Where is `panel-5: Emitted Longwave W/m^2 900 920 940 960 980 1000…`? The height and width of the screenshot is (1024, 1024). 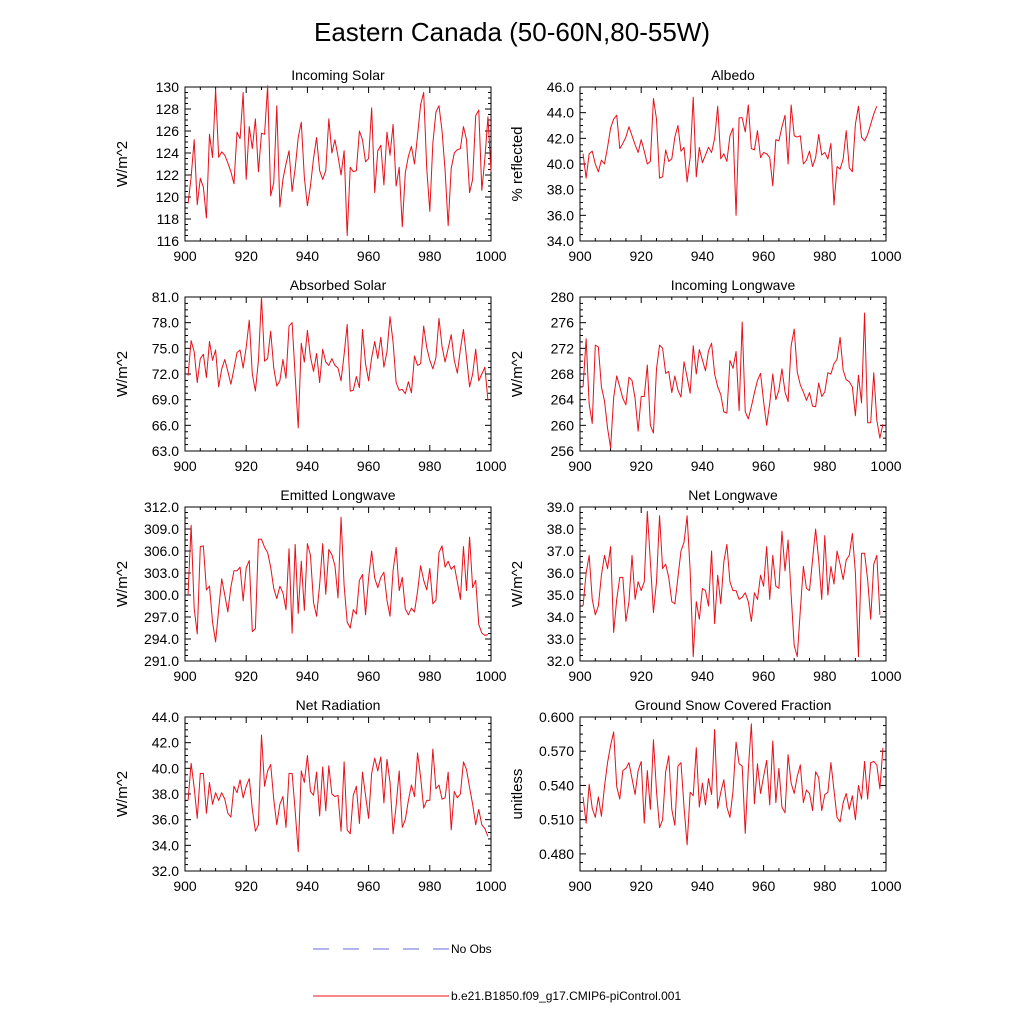 panel-5: Emitted Longwave W/m^2 900 920 940 960 980 1000… is located at coordinates (310, 585).